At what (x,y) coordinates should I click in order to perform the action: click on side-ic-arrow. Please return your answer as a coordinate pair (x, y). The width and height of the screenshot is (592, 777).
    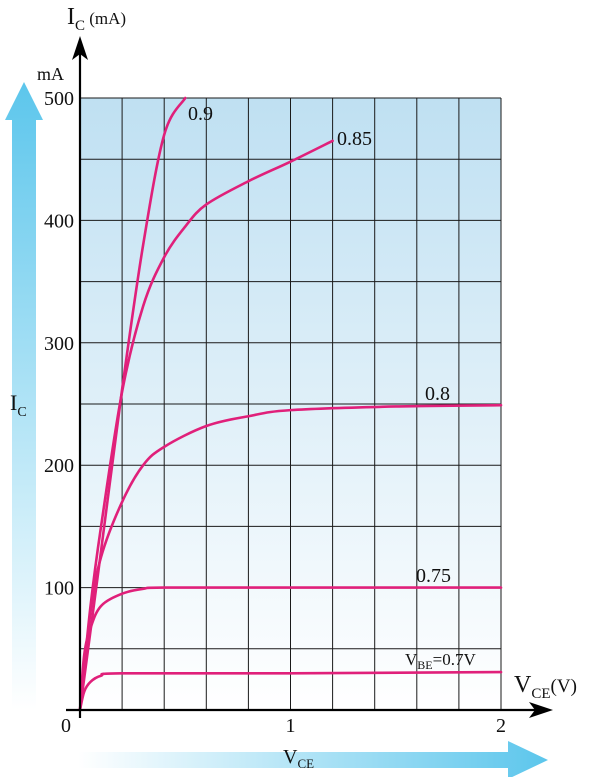
    Looking at the image, I should click on (24, 396).